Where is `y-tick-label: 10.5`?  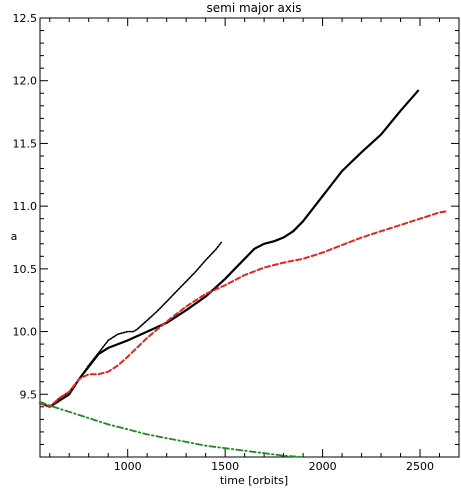 y-tick-label: 10.5 is located at coordinates (25, 269).